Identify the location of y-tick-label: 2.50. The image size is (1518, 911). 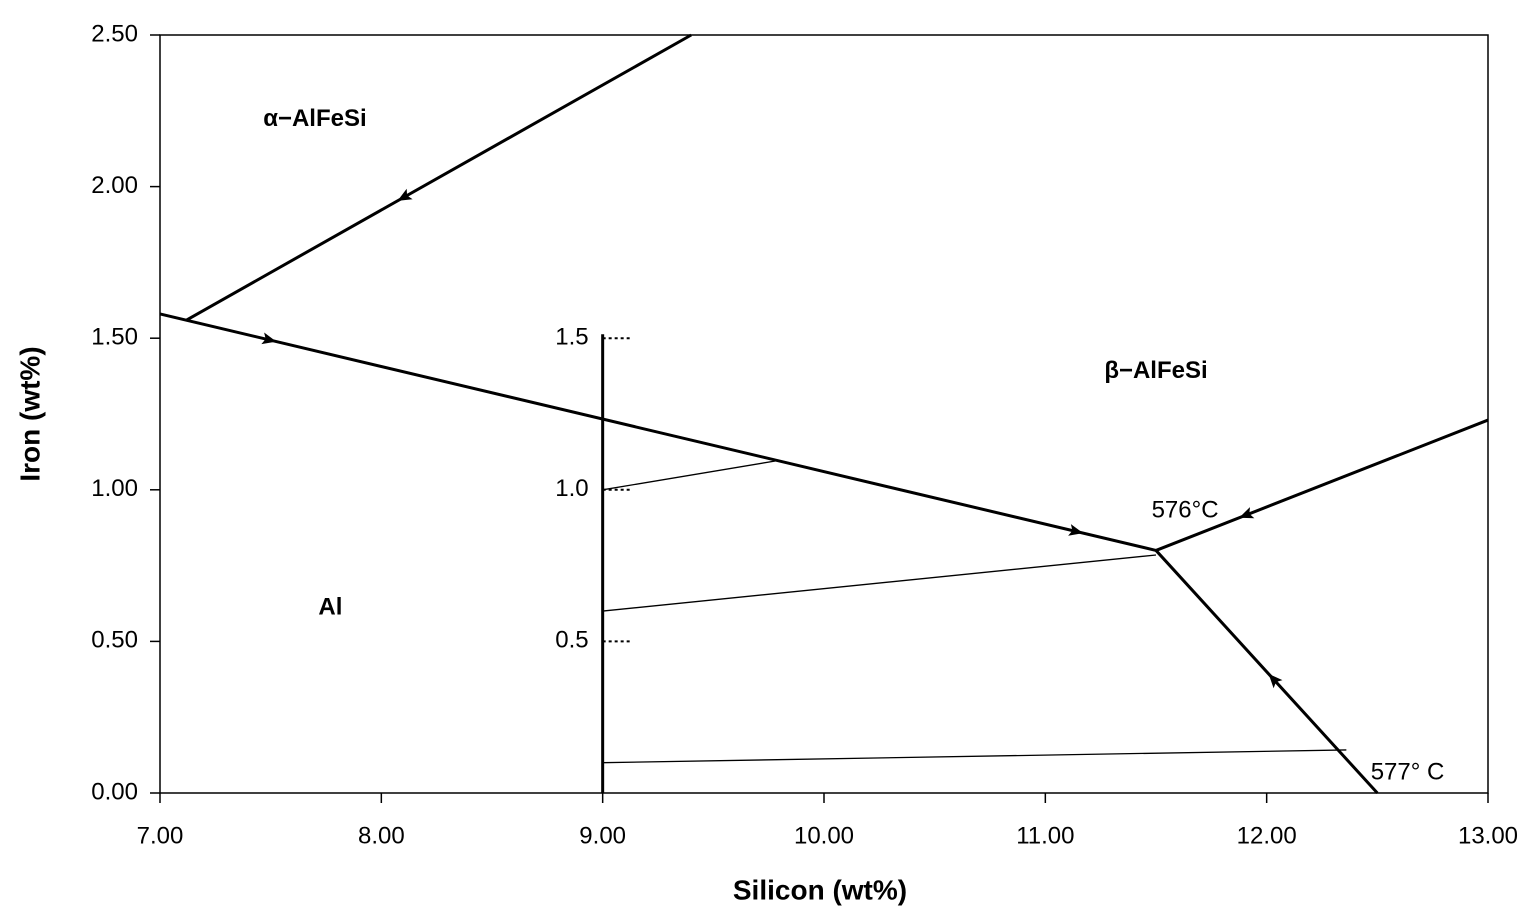
(114, 33).